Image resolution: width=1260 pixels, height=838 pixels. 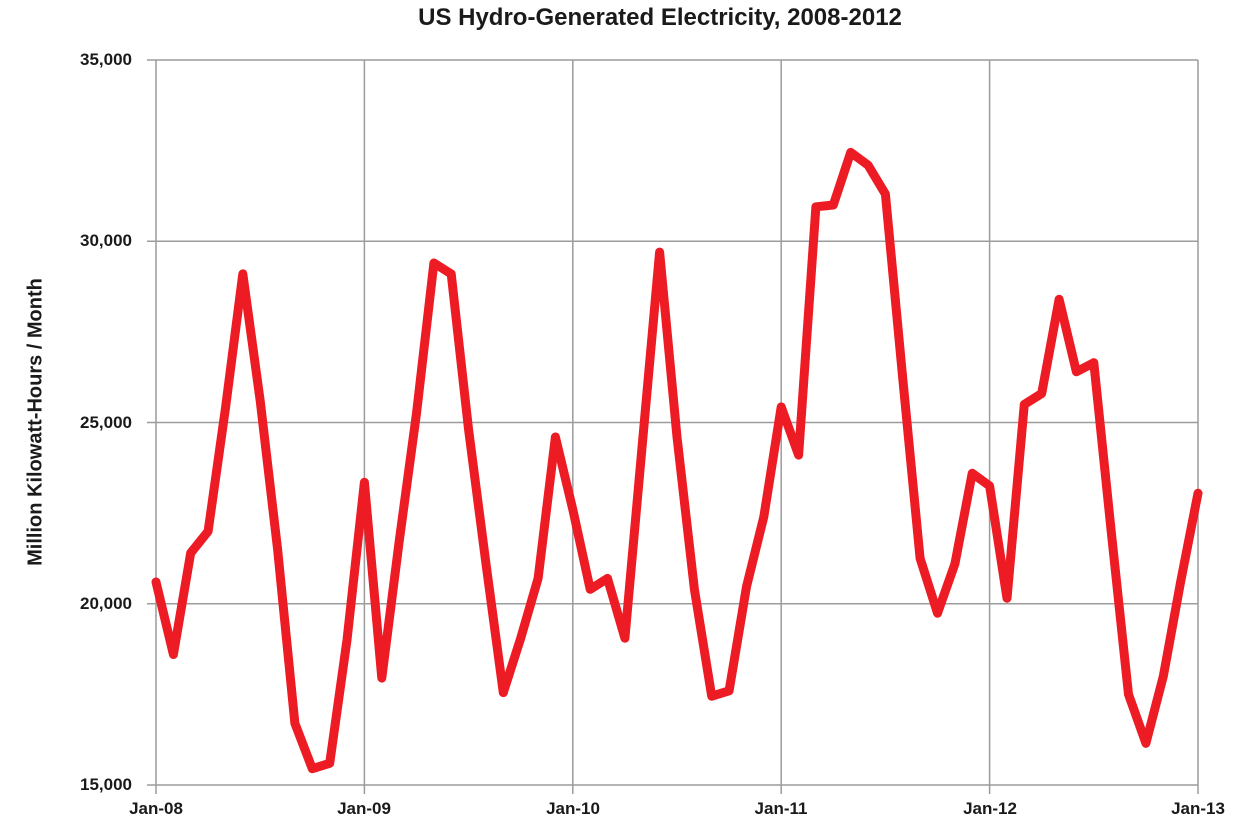 I want to click on y-tick-15000: 15,000, so click(x=106, y=784).